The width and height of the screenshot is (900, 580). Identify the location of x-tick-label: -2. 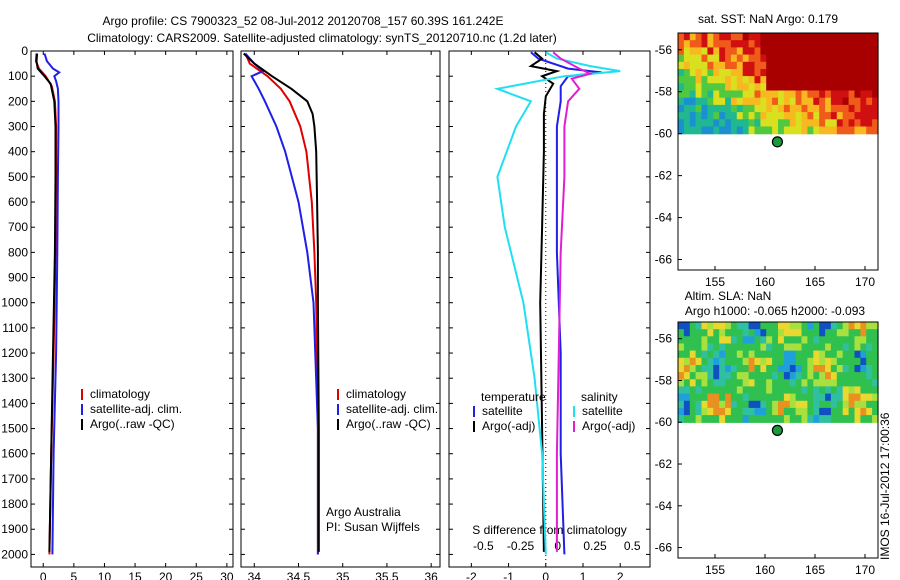
(471, 575).